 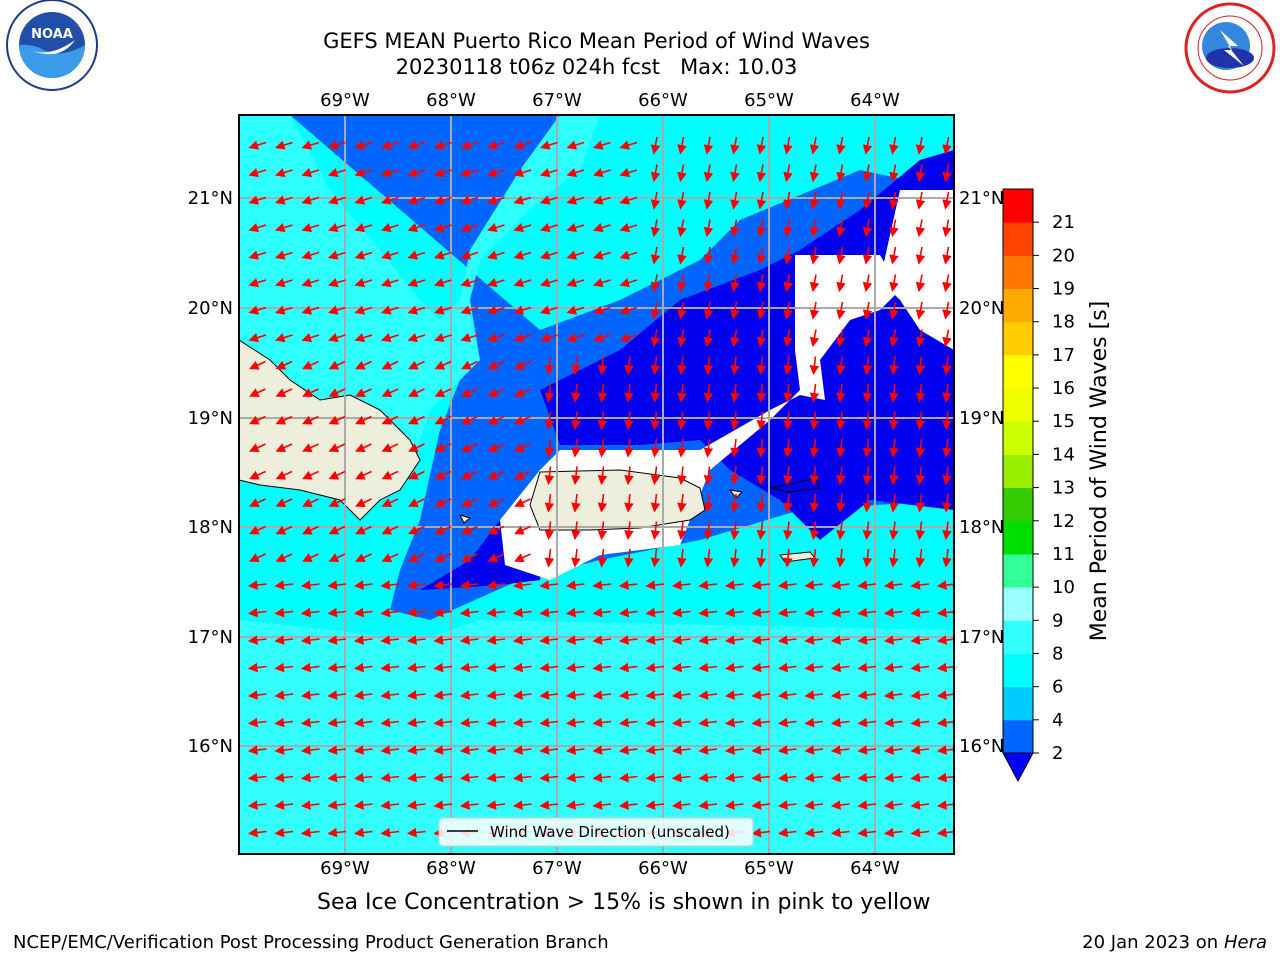 What do you see at coordinates (596, 832) in the screenshot?
I see `map-legend: Wind Wave Direction (unscaled)` at bounding box center [596, 832].